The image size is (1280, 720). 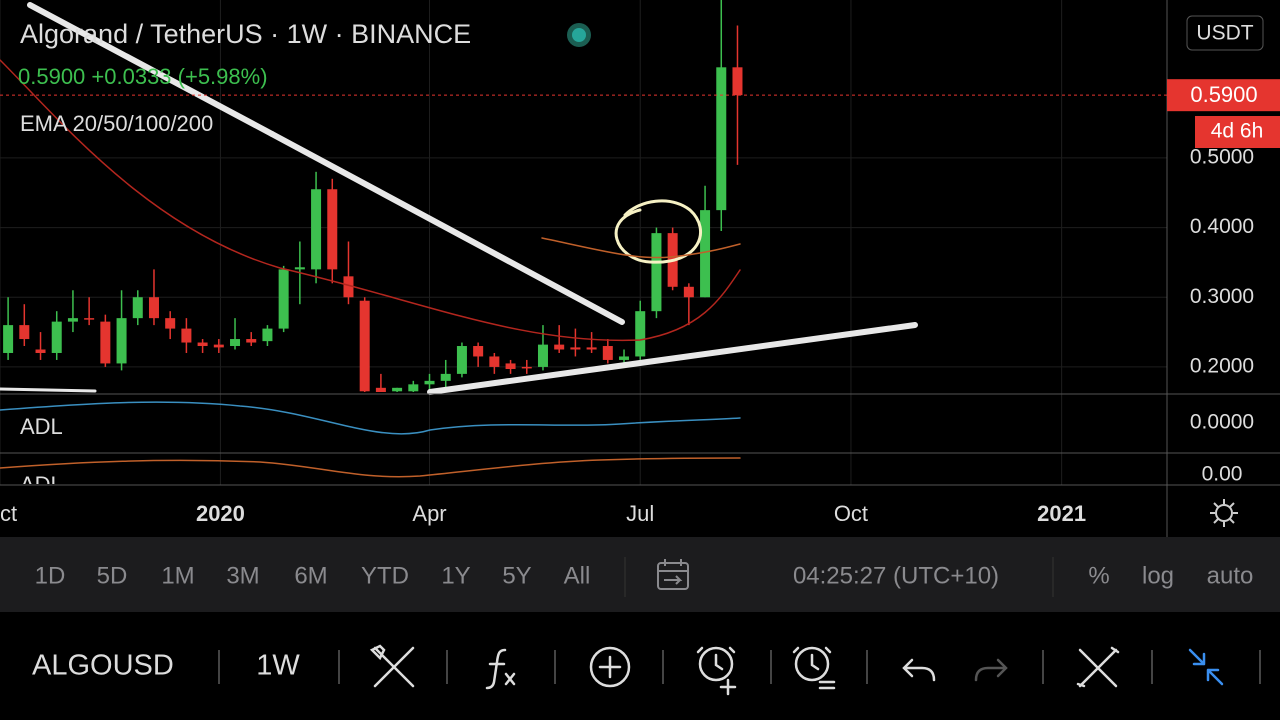 What do you see at coordinates (310, 575) in the screenshot?
I see `range-button: 6M` at bounding box center [310, 575].